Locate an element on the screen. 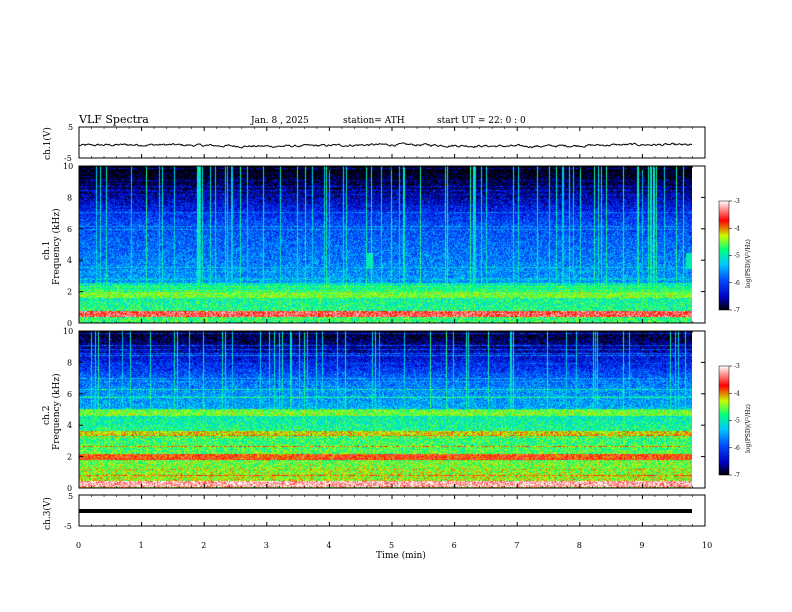 This screenshot has width=792, height=612. start-time-label: start UT = 22: 0 : 0 is located at coordinates (481, 121).